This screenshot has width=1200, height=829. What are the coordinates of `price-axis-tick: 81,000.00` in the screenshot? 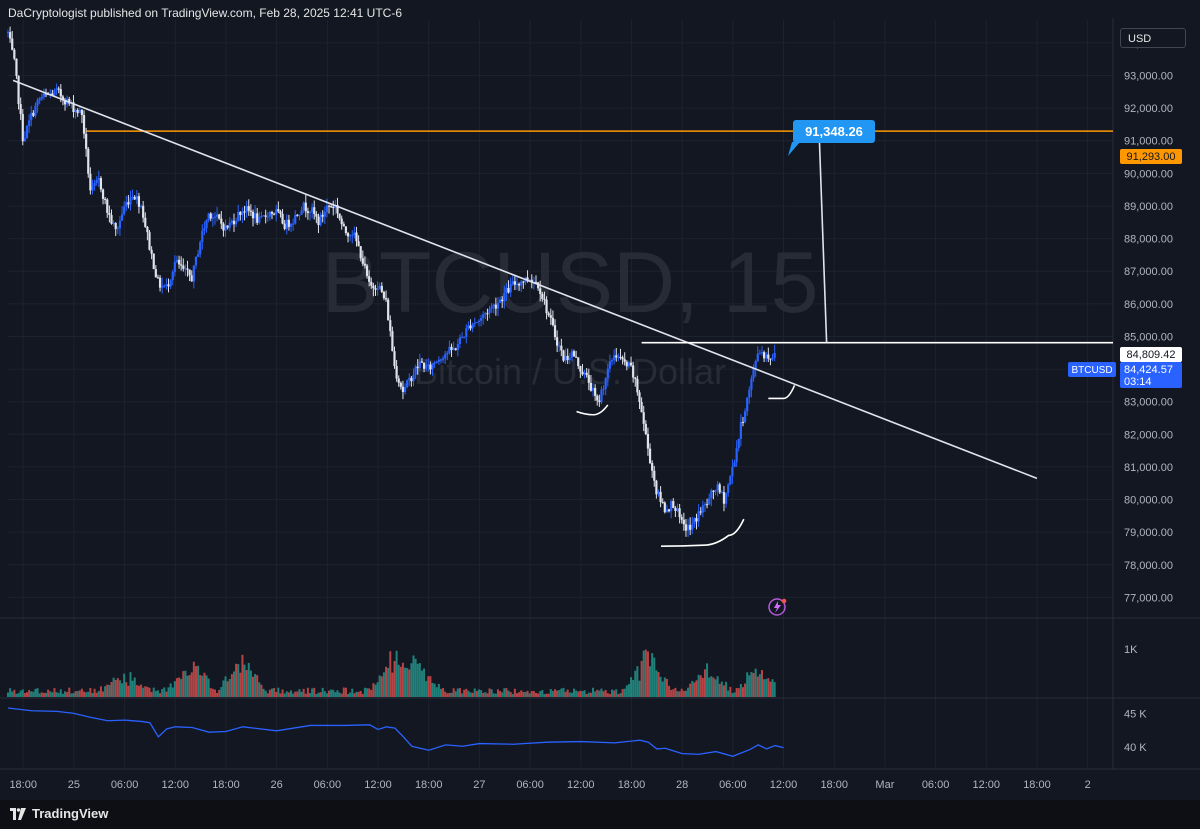 It's located at (1148, 468).